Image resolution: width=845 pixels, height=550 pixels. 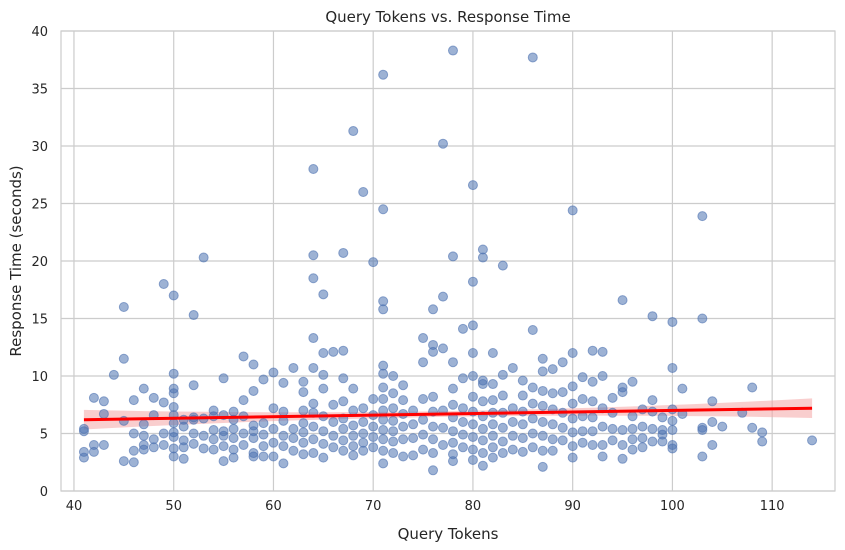 What do you see at coordinates (447, 17) in the screenshot?
I see `chart-title: Query Tokens vs. Response Time` at bounding box center [447, 17].